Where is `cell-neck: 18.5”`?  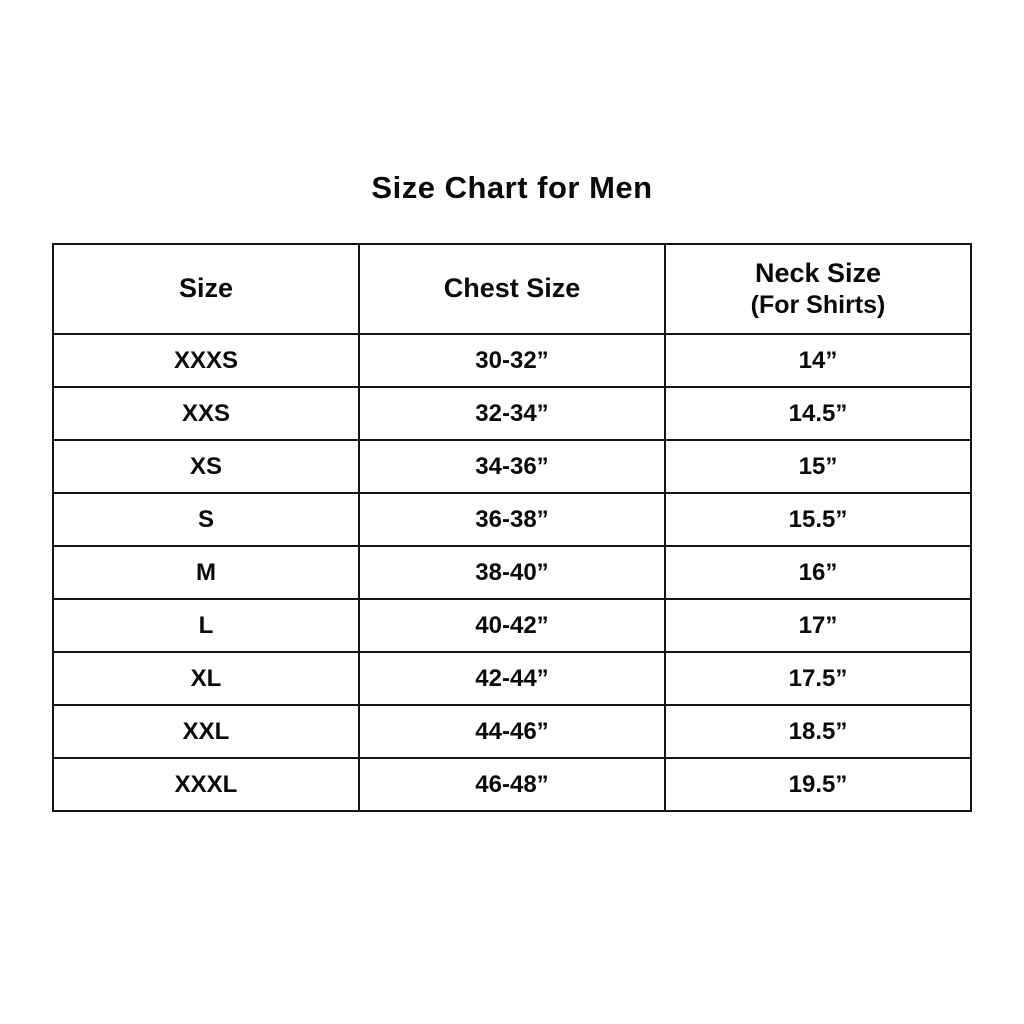
cell-neck: 18.5” is located at coordinates (818, 731).